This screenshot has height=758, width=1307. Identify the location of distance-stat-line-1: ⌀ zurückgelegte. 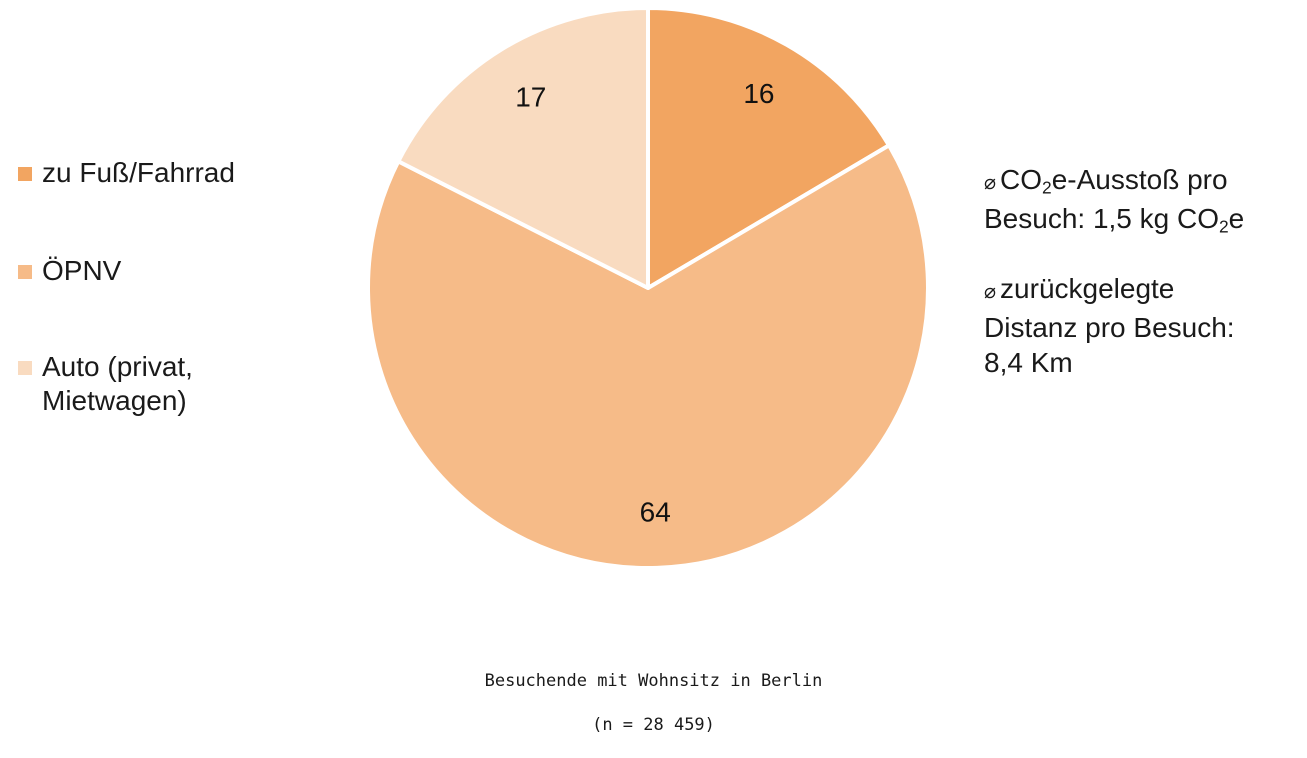
(1144, 290).